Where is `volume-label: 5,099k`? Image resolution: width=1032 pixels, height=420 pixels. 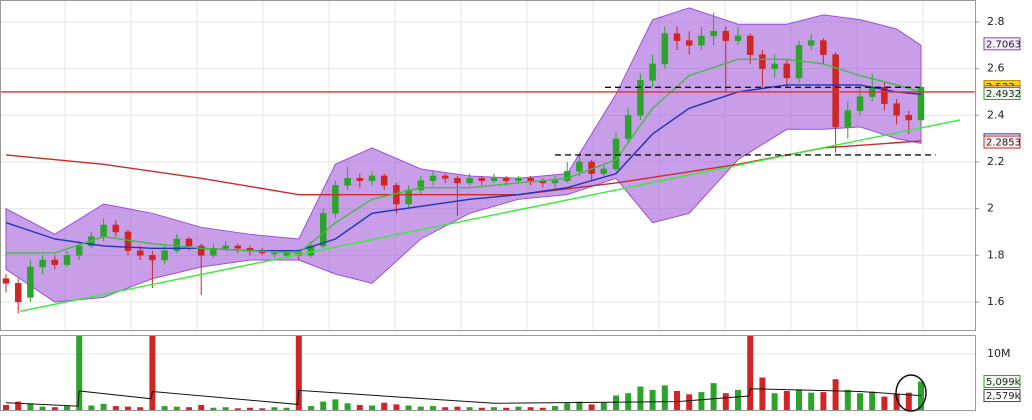 volume-label: 5,099k is located at coordinates (1003, 382).